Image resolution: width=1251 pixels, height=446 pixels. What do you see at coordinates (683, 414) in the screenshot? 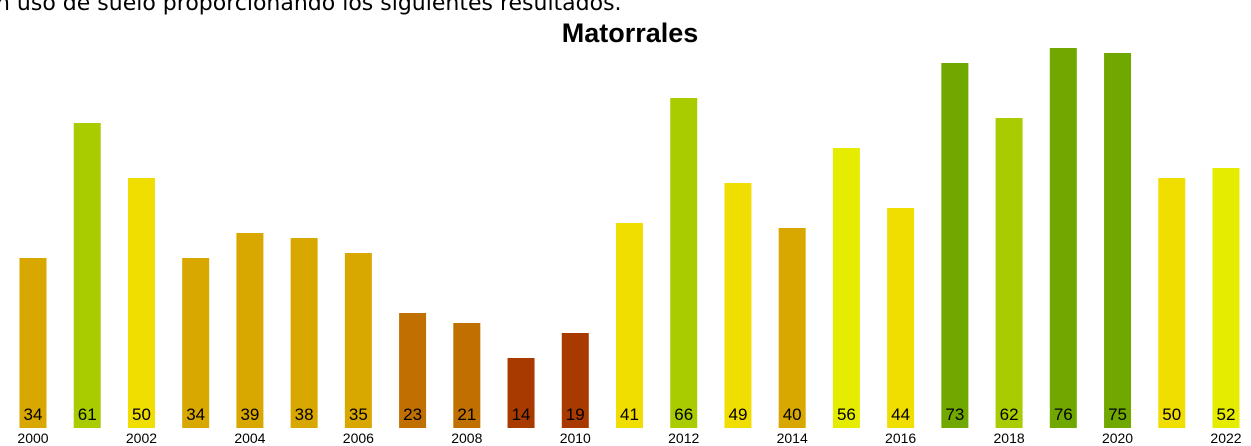
I see `data-label: 66` at bounding box center [683, 414].